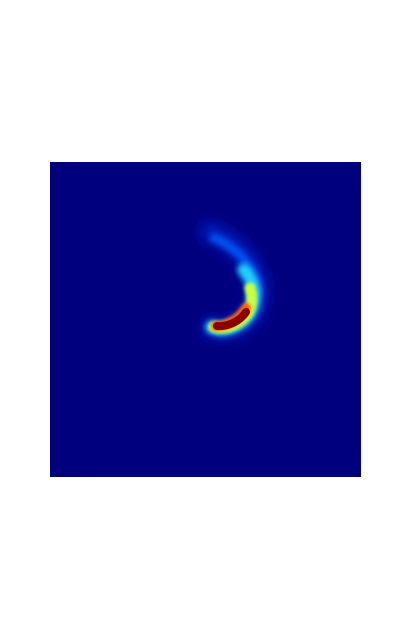 The height and width of the screenshot is (640, 400). What do you see at coordinates (231, 319) in the screenshot?
I see `red-core` at bounding box center [231, 319].